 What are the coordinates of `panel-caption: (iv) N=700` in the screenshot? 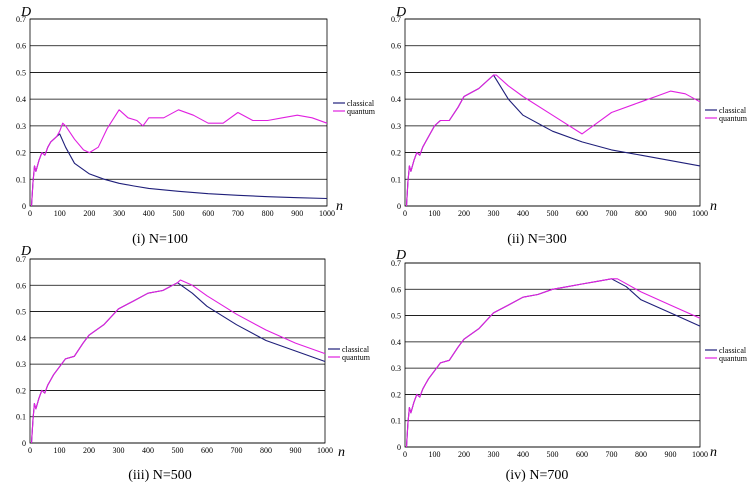 It's located at (537, 475).